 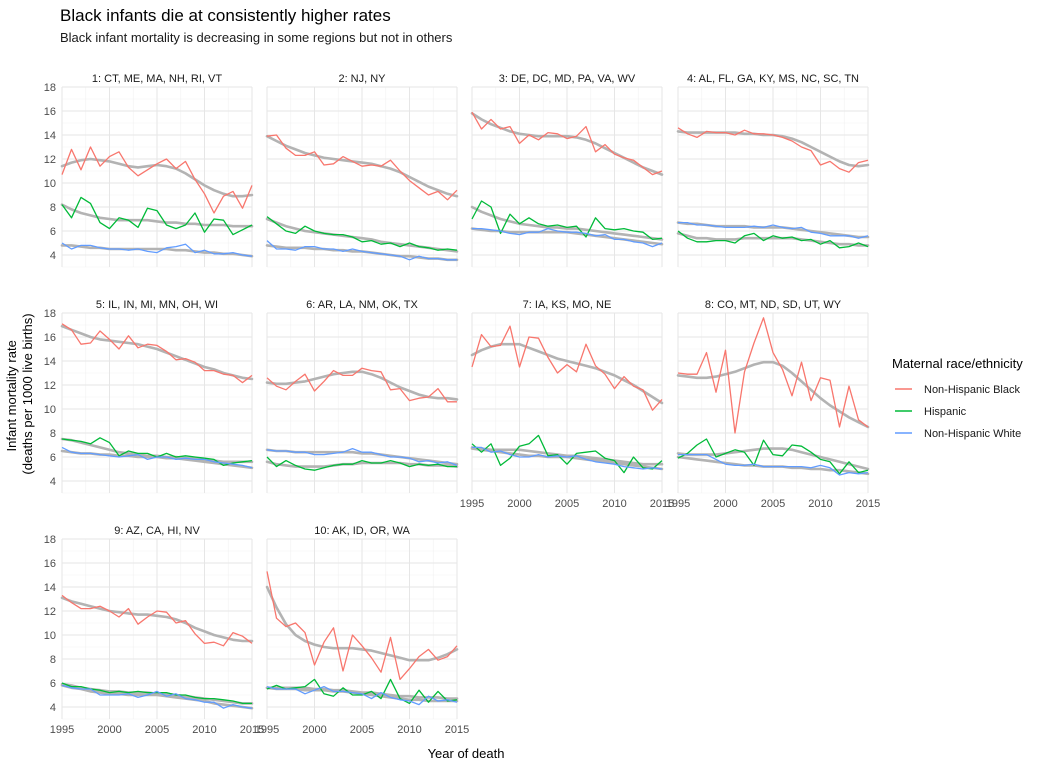 What do you see at coordinates (362, 305) in the screenshot?
I see `facet-label: 6: AR, LA, NM, OK, TX` at bounding box center [362, 305].